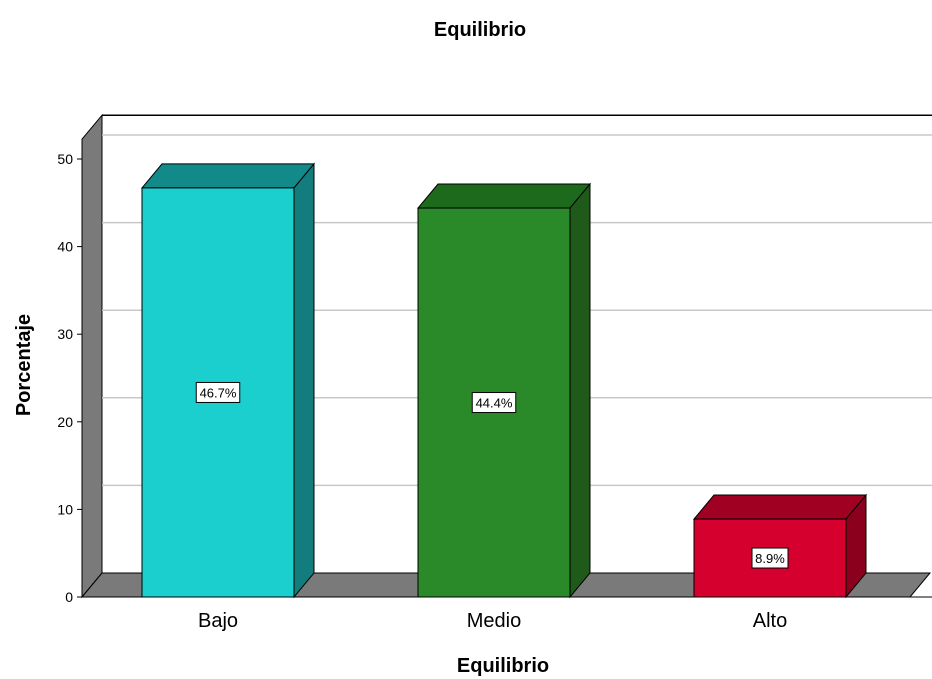 The image size is (932, 679). Describe the element at coordinates (65, 422) in the screenshot. I see `y-tick-label: 20` at that location.